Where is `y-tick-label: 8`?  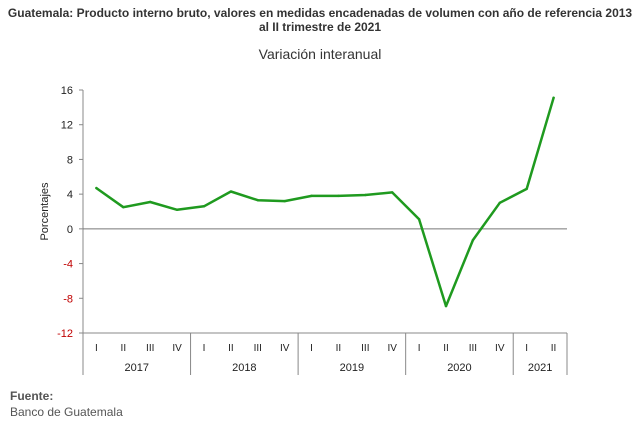
y-tick-label: 8 is located at coordinates (70, 160).